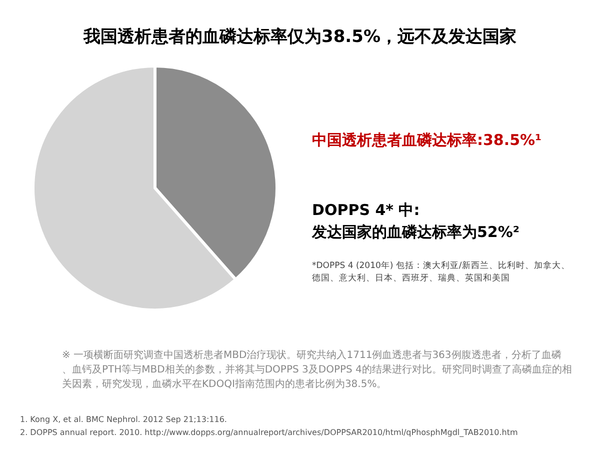  Describe the element at coordinates (299, 37) in the screenshot. I see `chart-title: 我国透析患者的血磷达标率仅为38.5%，远不及发达国家` at that location.